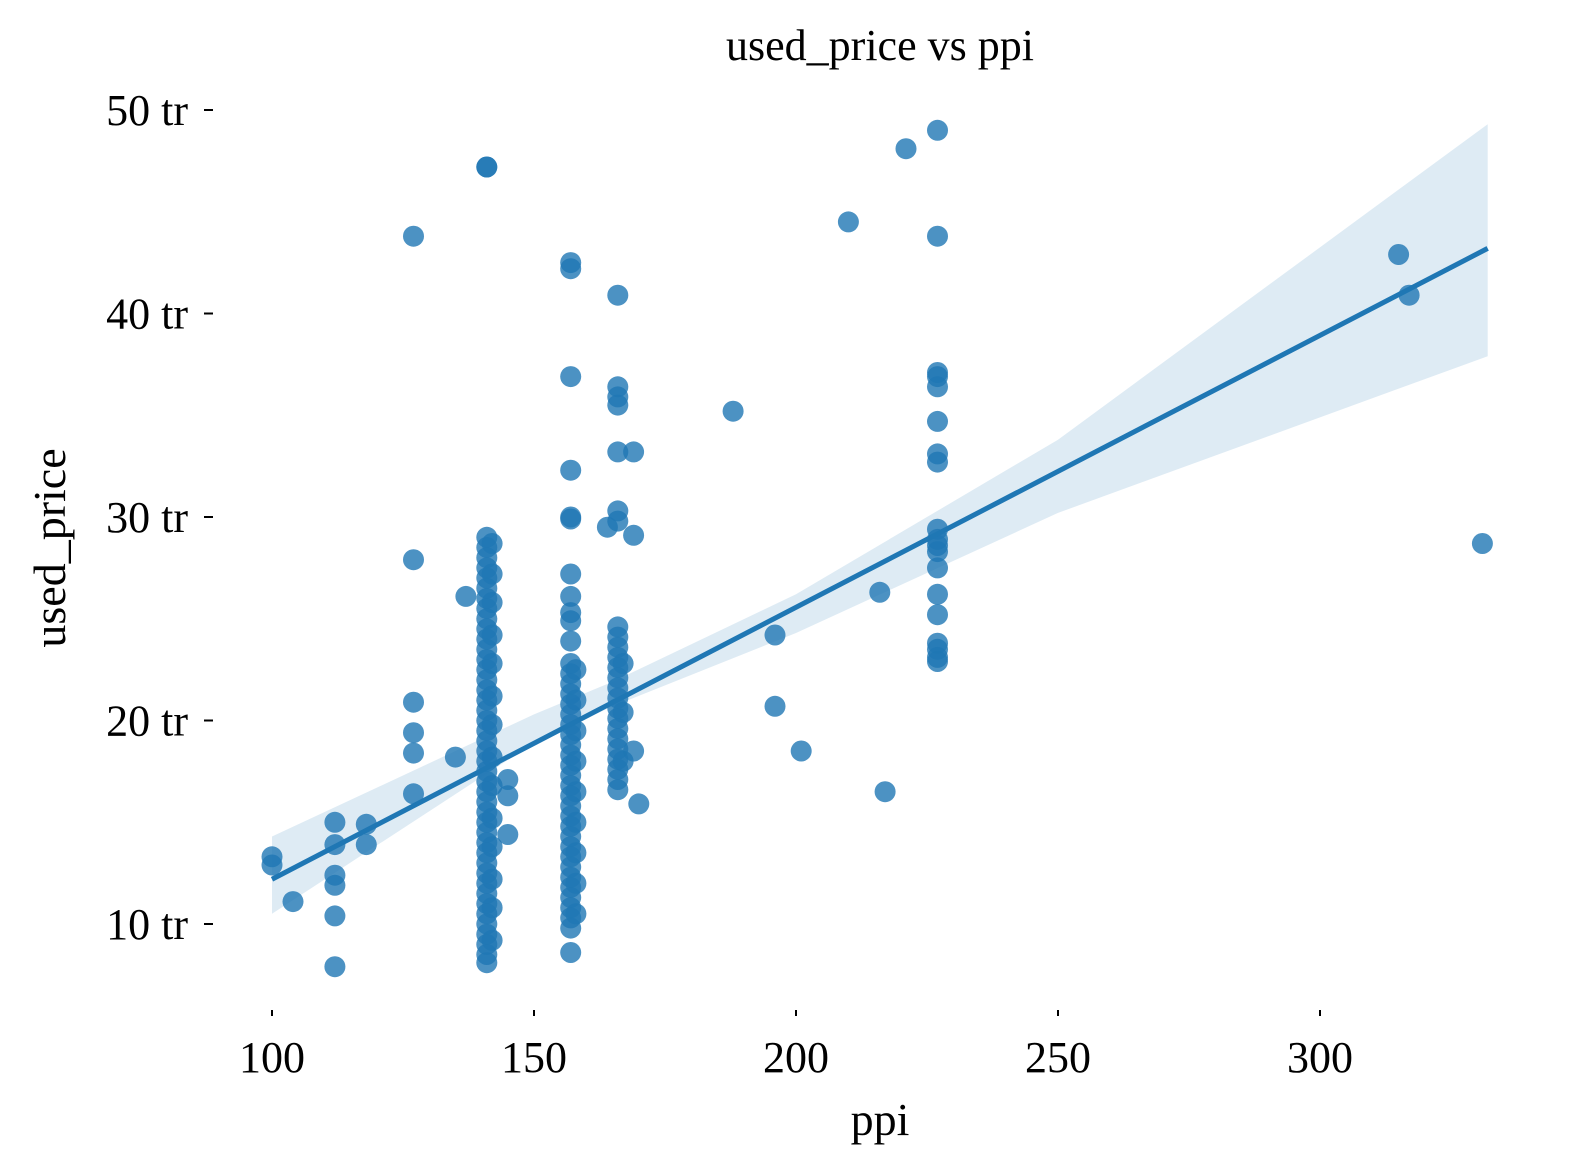 The width and height of the screenshot is (1574, 1175). I want to click on y-tick-label: 20 tr, so click(147, 721).